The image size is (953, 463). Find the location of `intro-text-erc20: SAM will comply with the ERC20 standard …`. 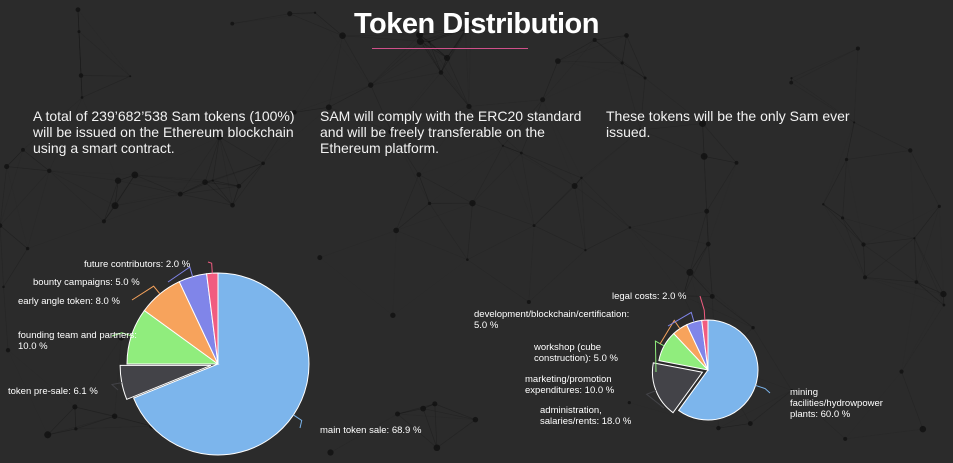

intro-text-erc20: SAM will comply with the ERC20 standard … is located at coordinates (451, 132).